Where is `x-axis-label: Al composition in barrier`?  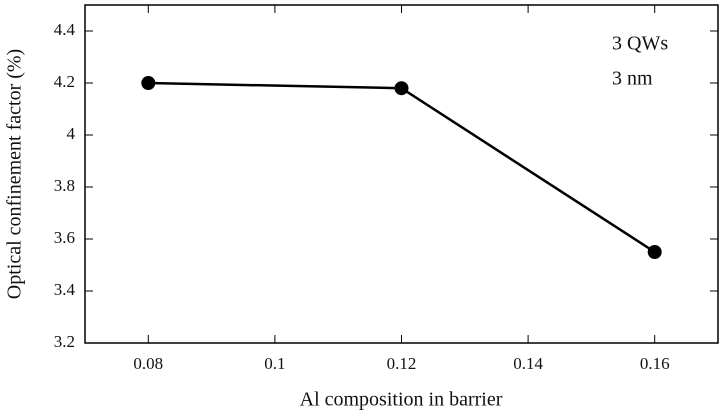 x-axis-label: Al composition in barrier is located at coordinates (401, 400).